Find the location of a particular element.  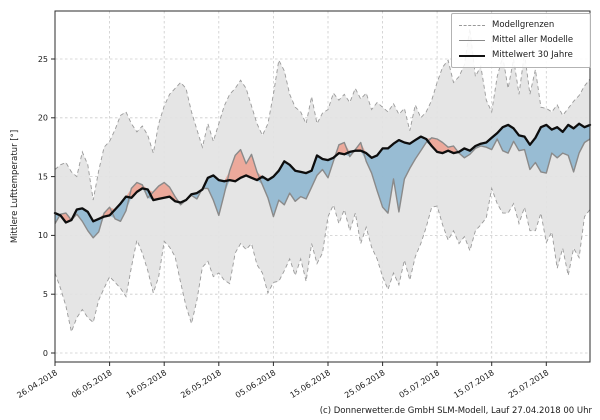

x-tick-label: 26.04.2018 is located at coordinates (37, 384).